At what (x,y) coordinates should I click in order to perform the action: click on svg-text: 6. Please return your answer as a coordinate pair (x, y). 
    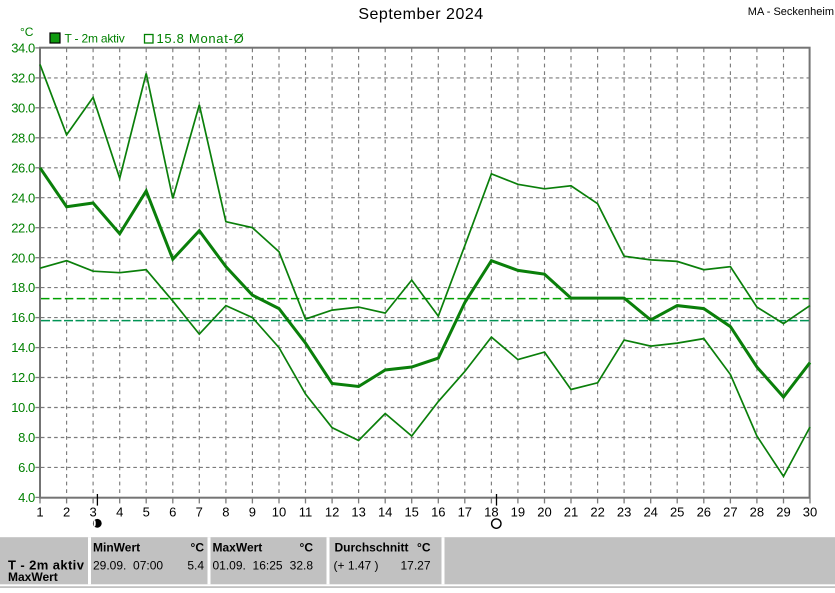
    Looking at the image, I should click on (172, 511).